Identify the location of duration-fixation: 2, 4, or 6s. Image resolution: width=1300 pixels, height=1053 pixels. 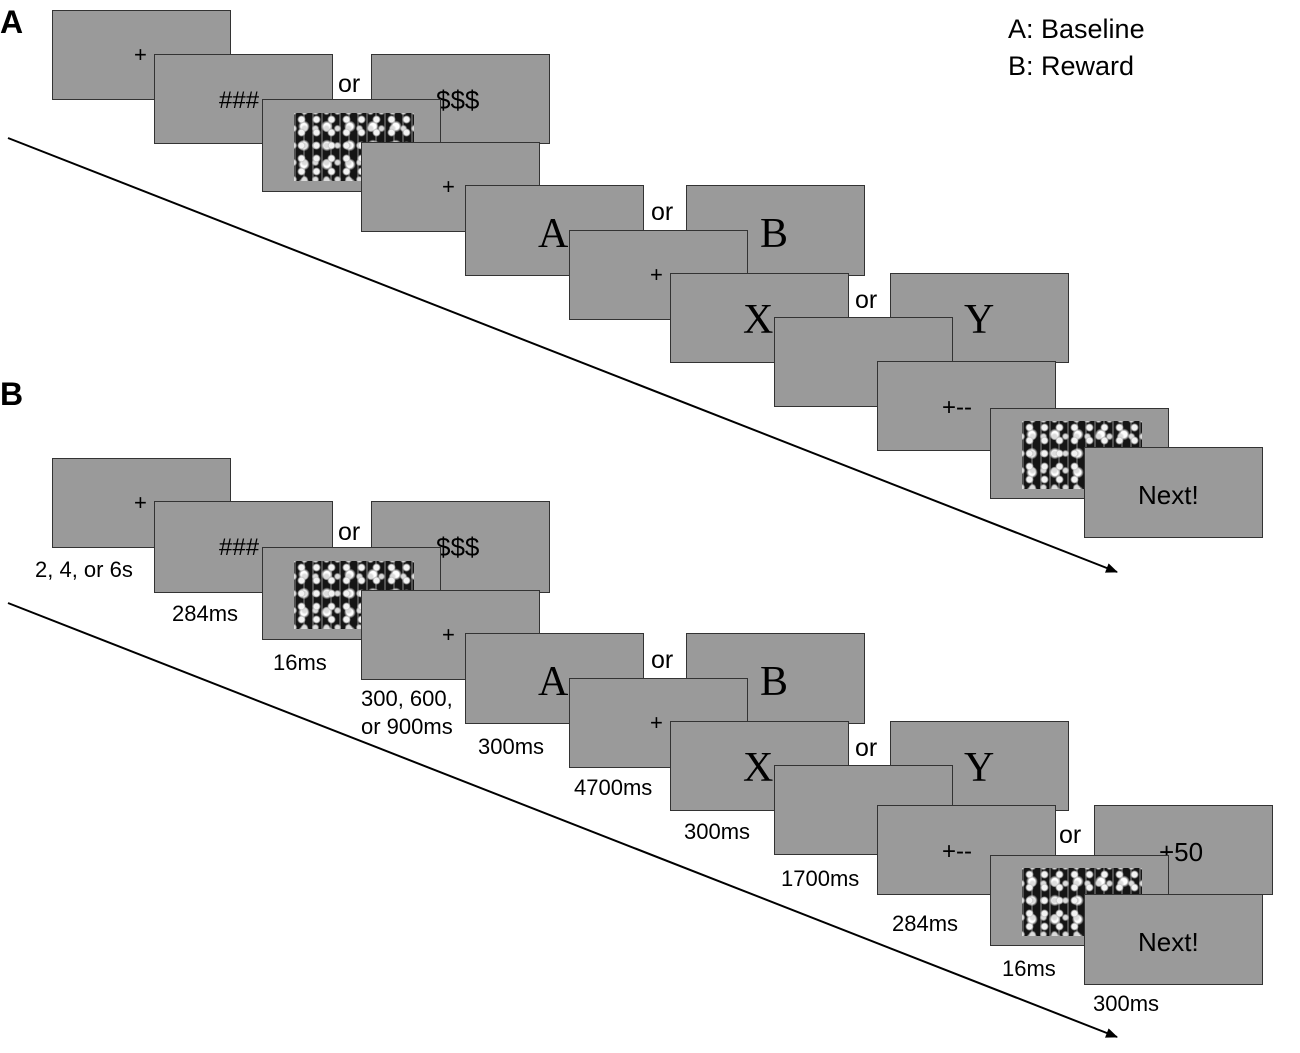
(84, 569).